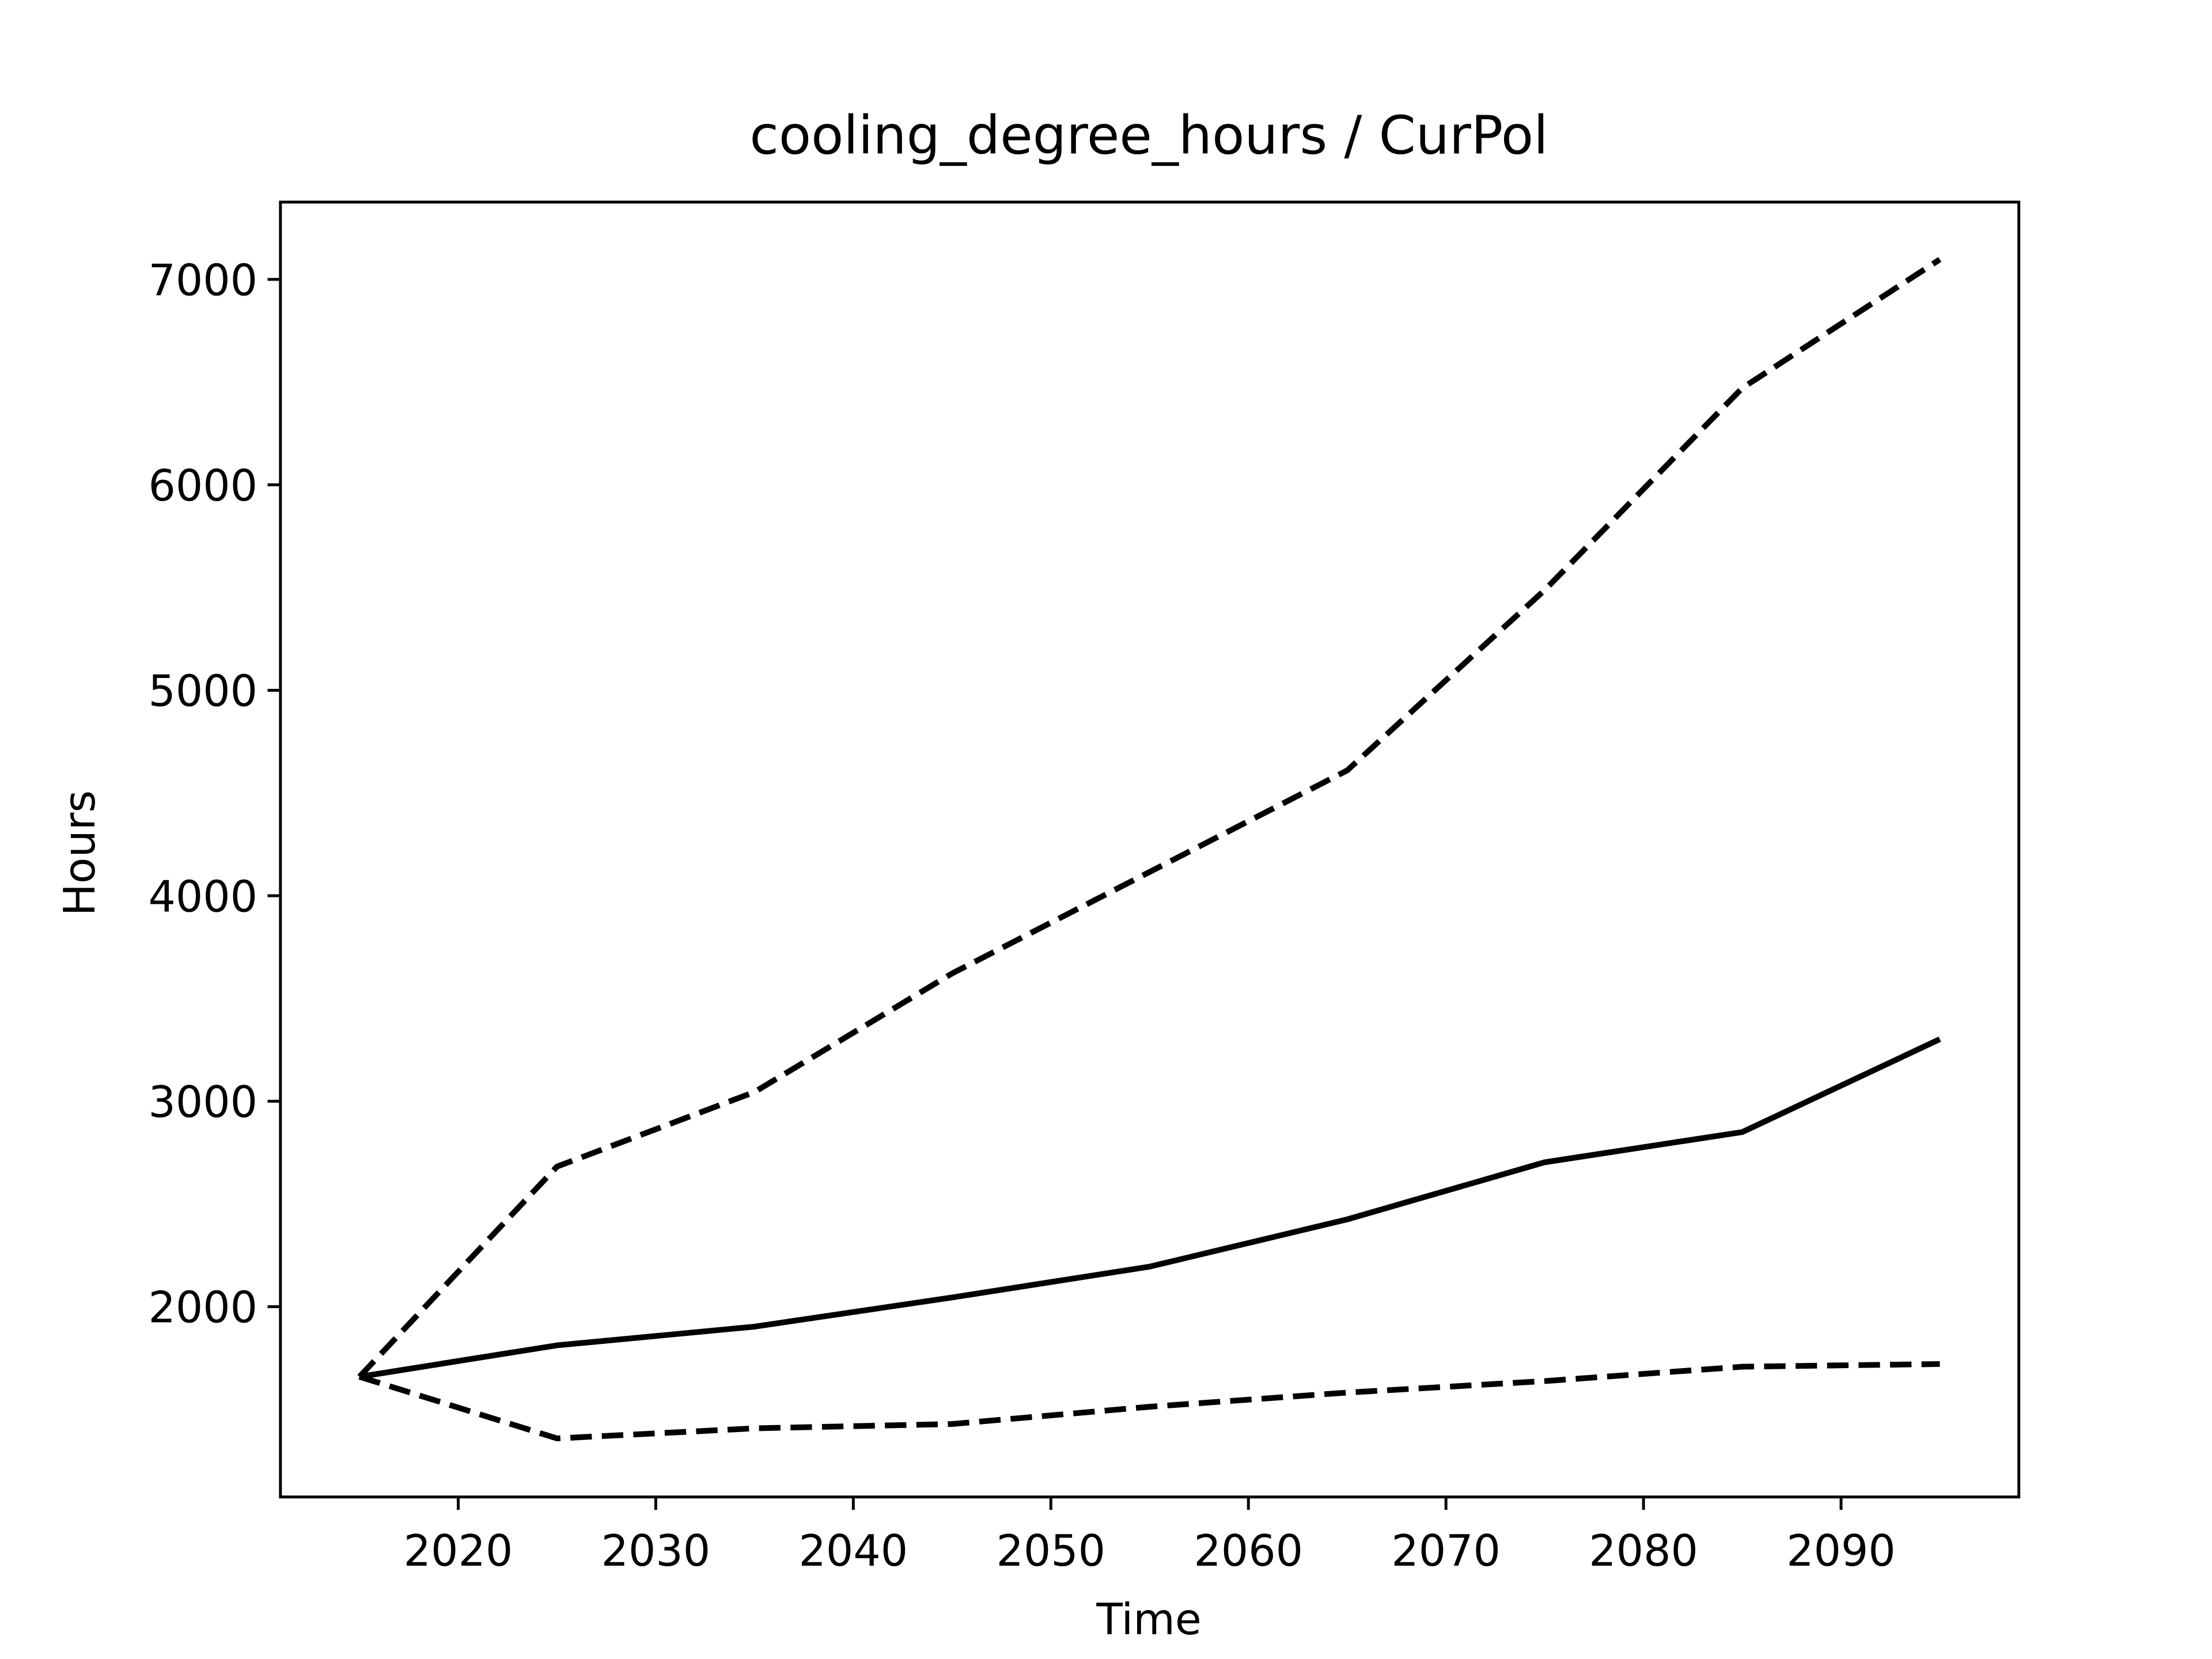  What do you see at coordinates (1446, 1551) in the screenshot?
I see `x-tick-label: 2070` at bounding box center [1446, 1551].